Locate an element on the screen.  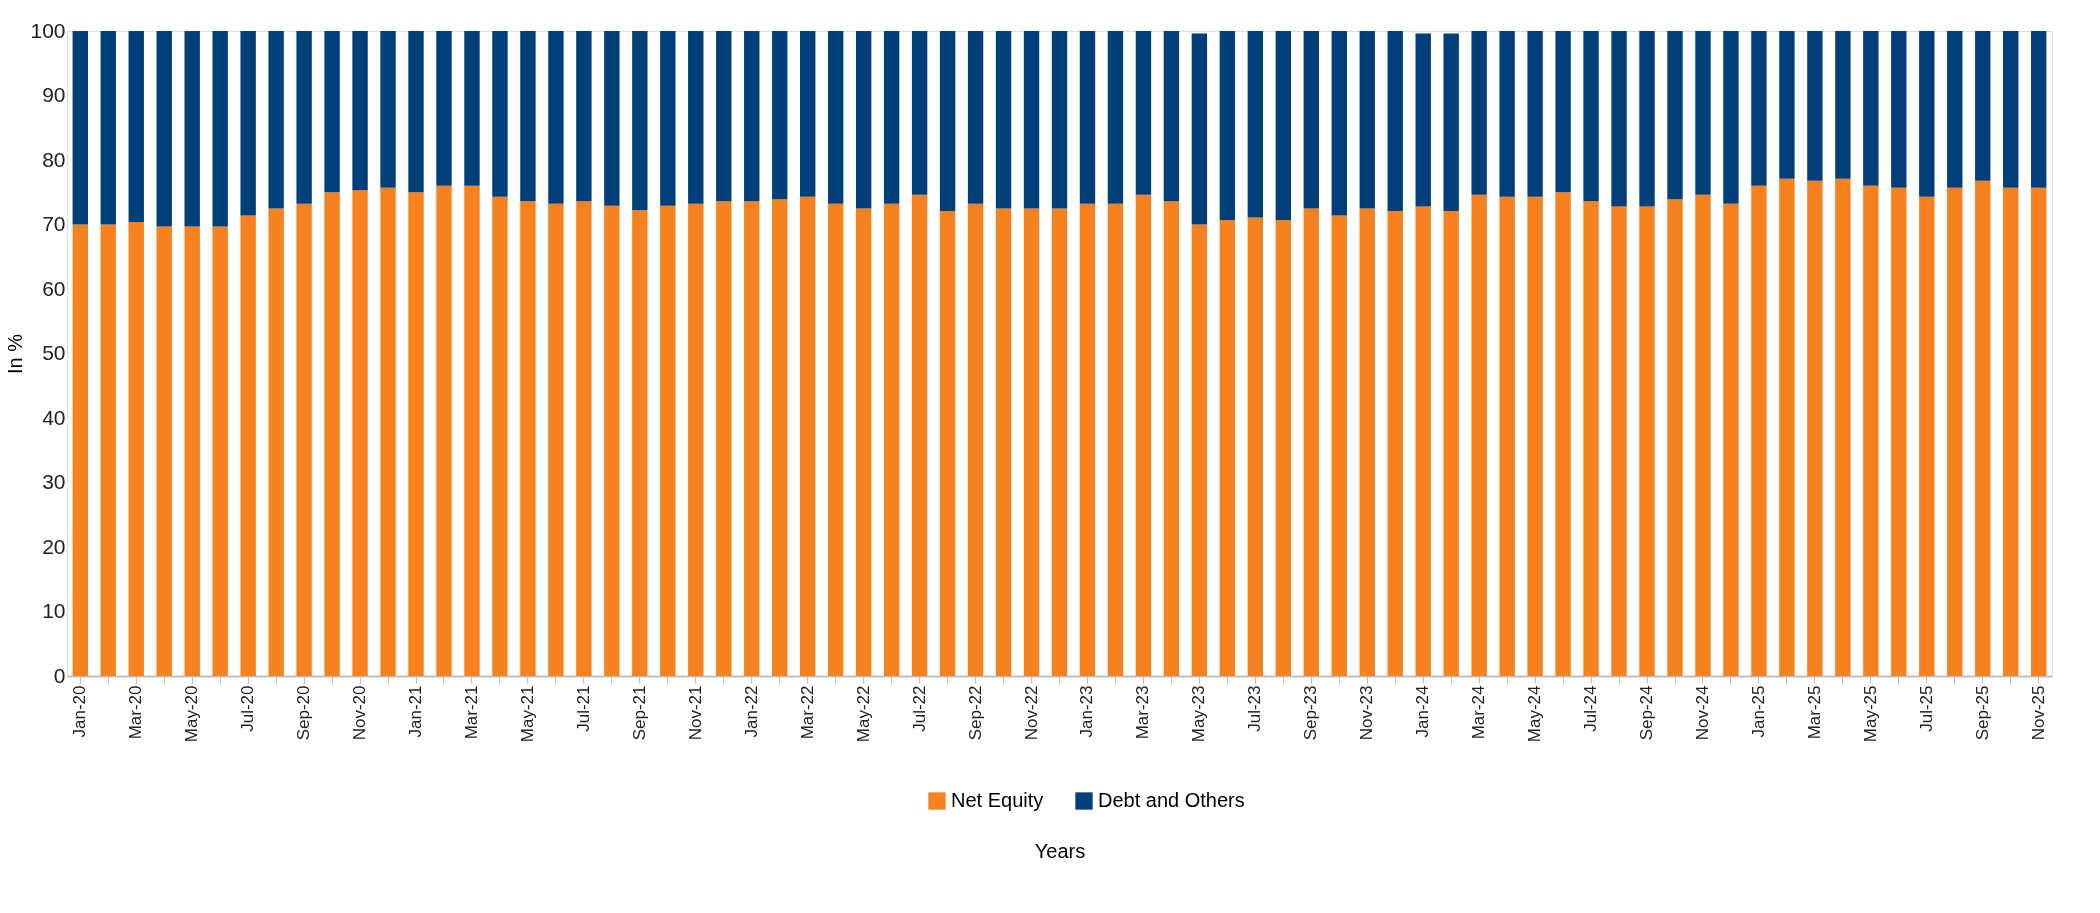
x-tick-label: Mar-21 is located at coordinates (471, 712).